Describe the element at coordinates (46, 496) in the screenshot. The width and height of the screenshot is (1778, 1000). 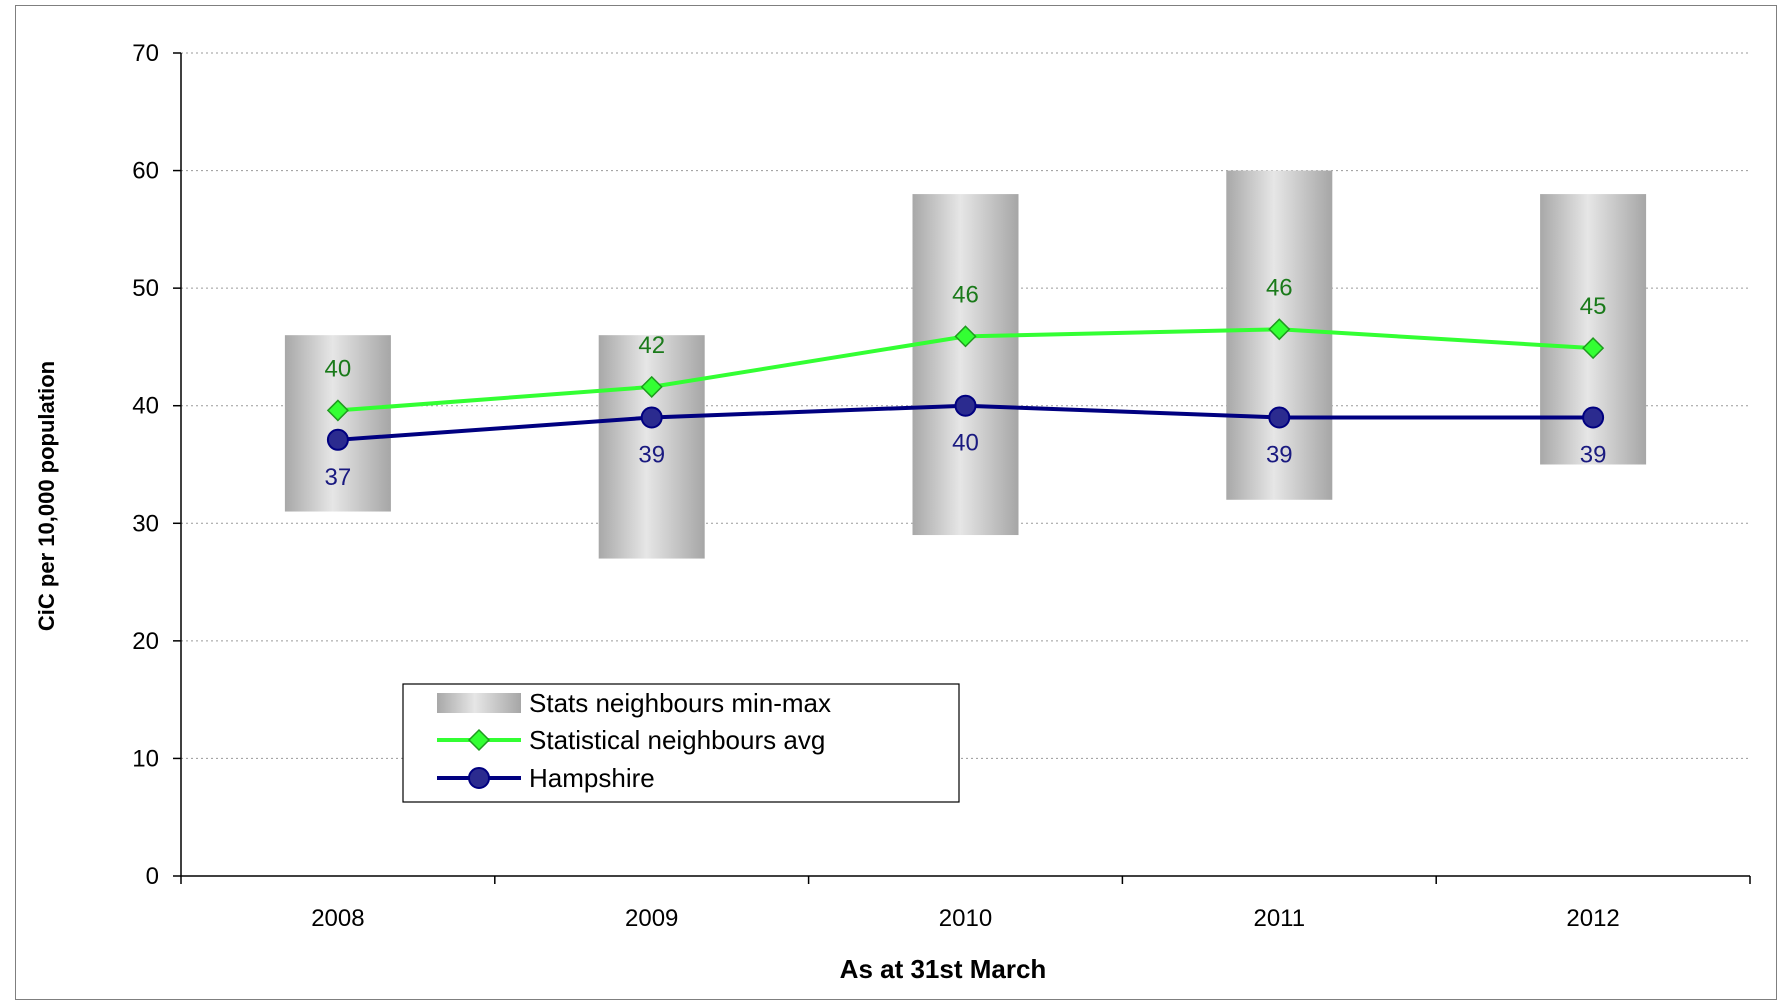
I see `y-axis-title: CiC per 10,000 population` at that location.